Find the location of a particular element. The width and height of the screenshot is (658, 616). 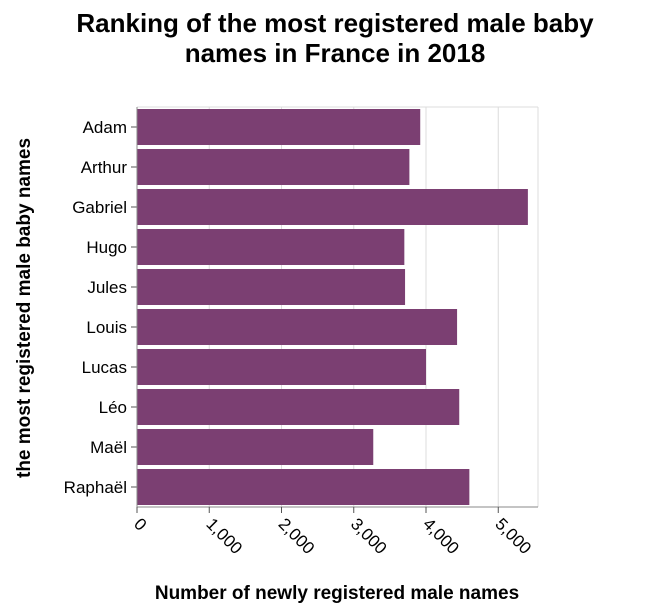

y-tick-label: Maël is located at coordinates (108, 447).